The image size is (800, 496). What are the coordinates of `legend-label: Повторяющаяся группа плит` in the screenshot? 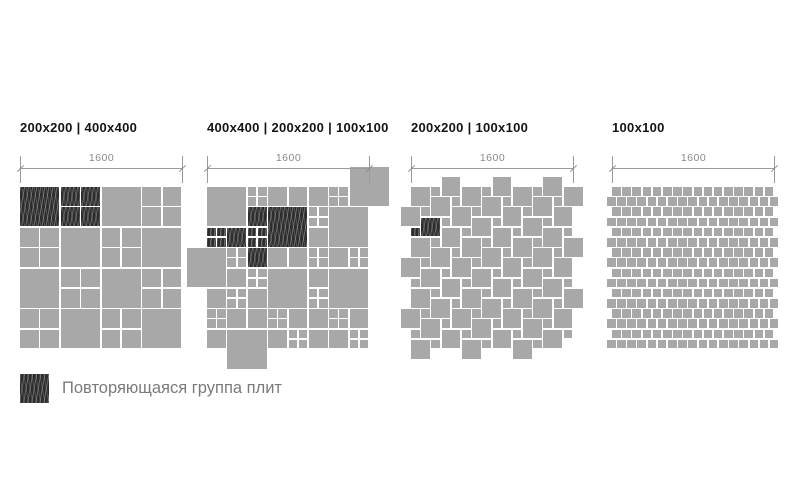 It's located at (172, 388).